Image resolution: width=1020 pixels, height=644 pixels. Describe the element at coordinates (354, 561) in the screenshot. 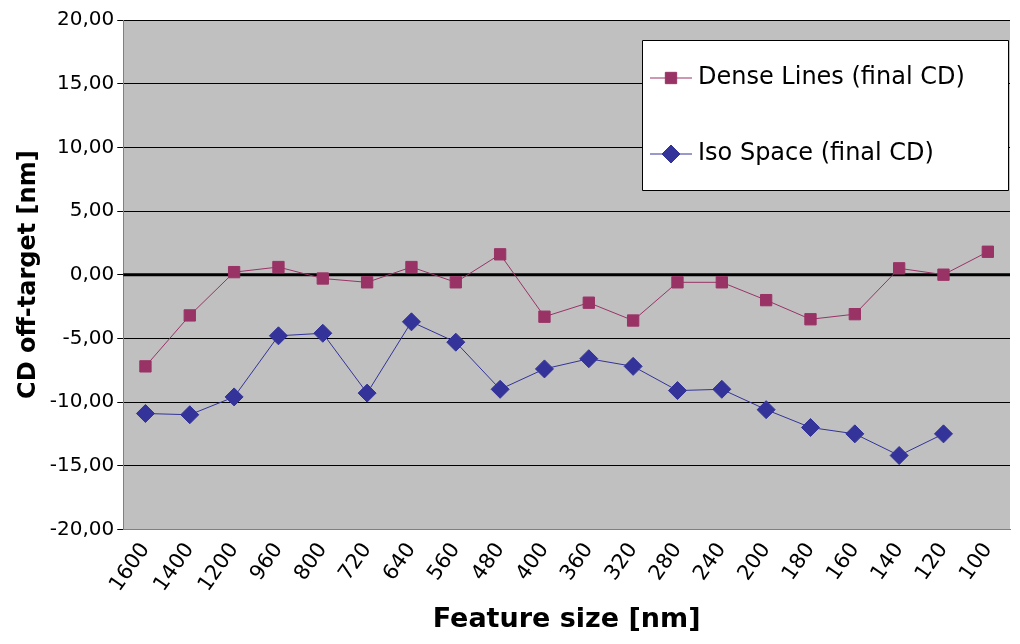

I see `x-tick-label: 720` at that location.